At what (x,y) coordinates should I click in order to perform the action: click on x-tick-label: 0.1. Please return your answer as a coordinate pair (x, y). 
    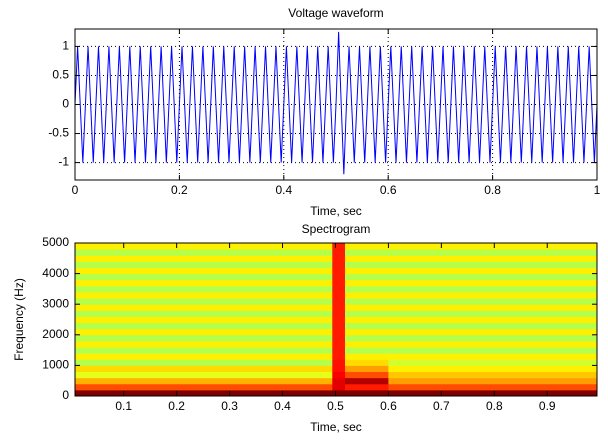
    Looking at the image, I should click on (123, 406).